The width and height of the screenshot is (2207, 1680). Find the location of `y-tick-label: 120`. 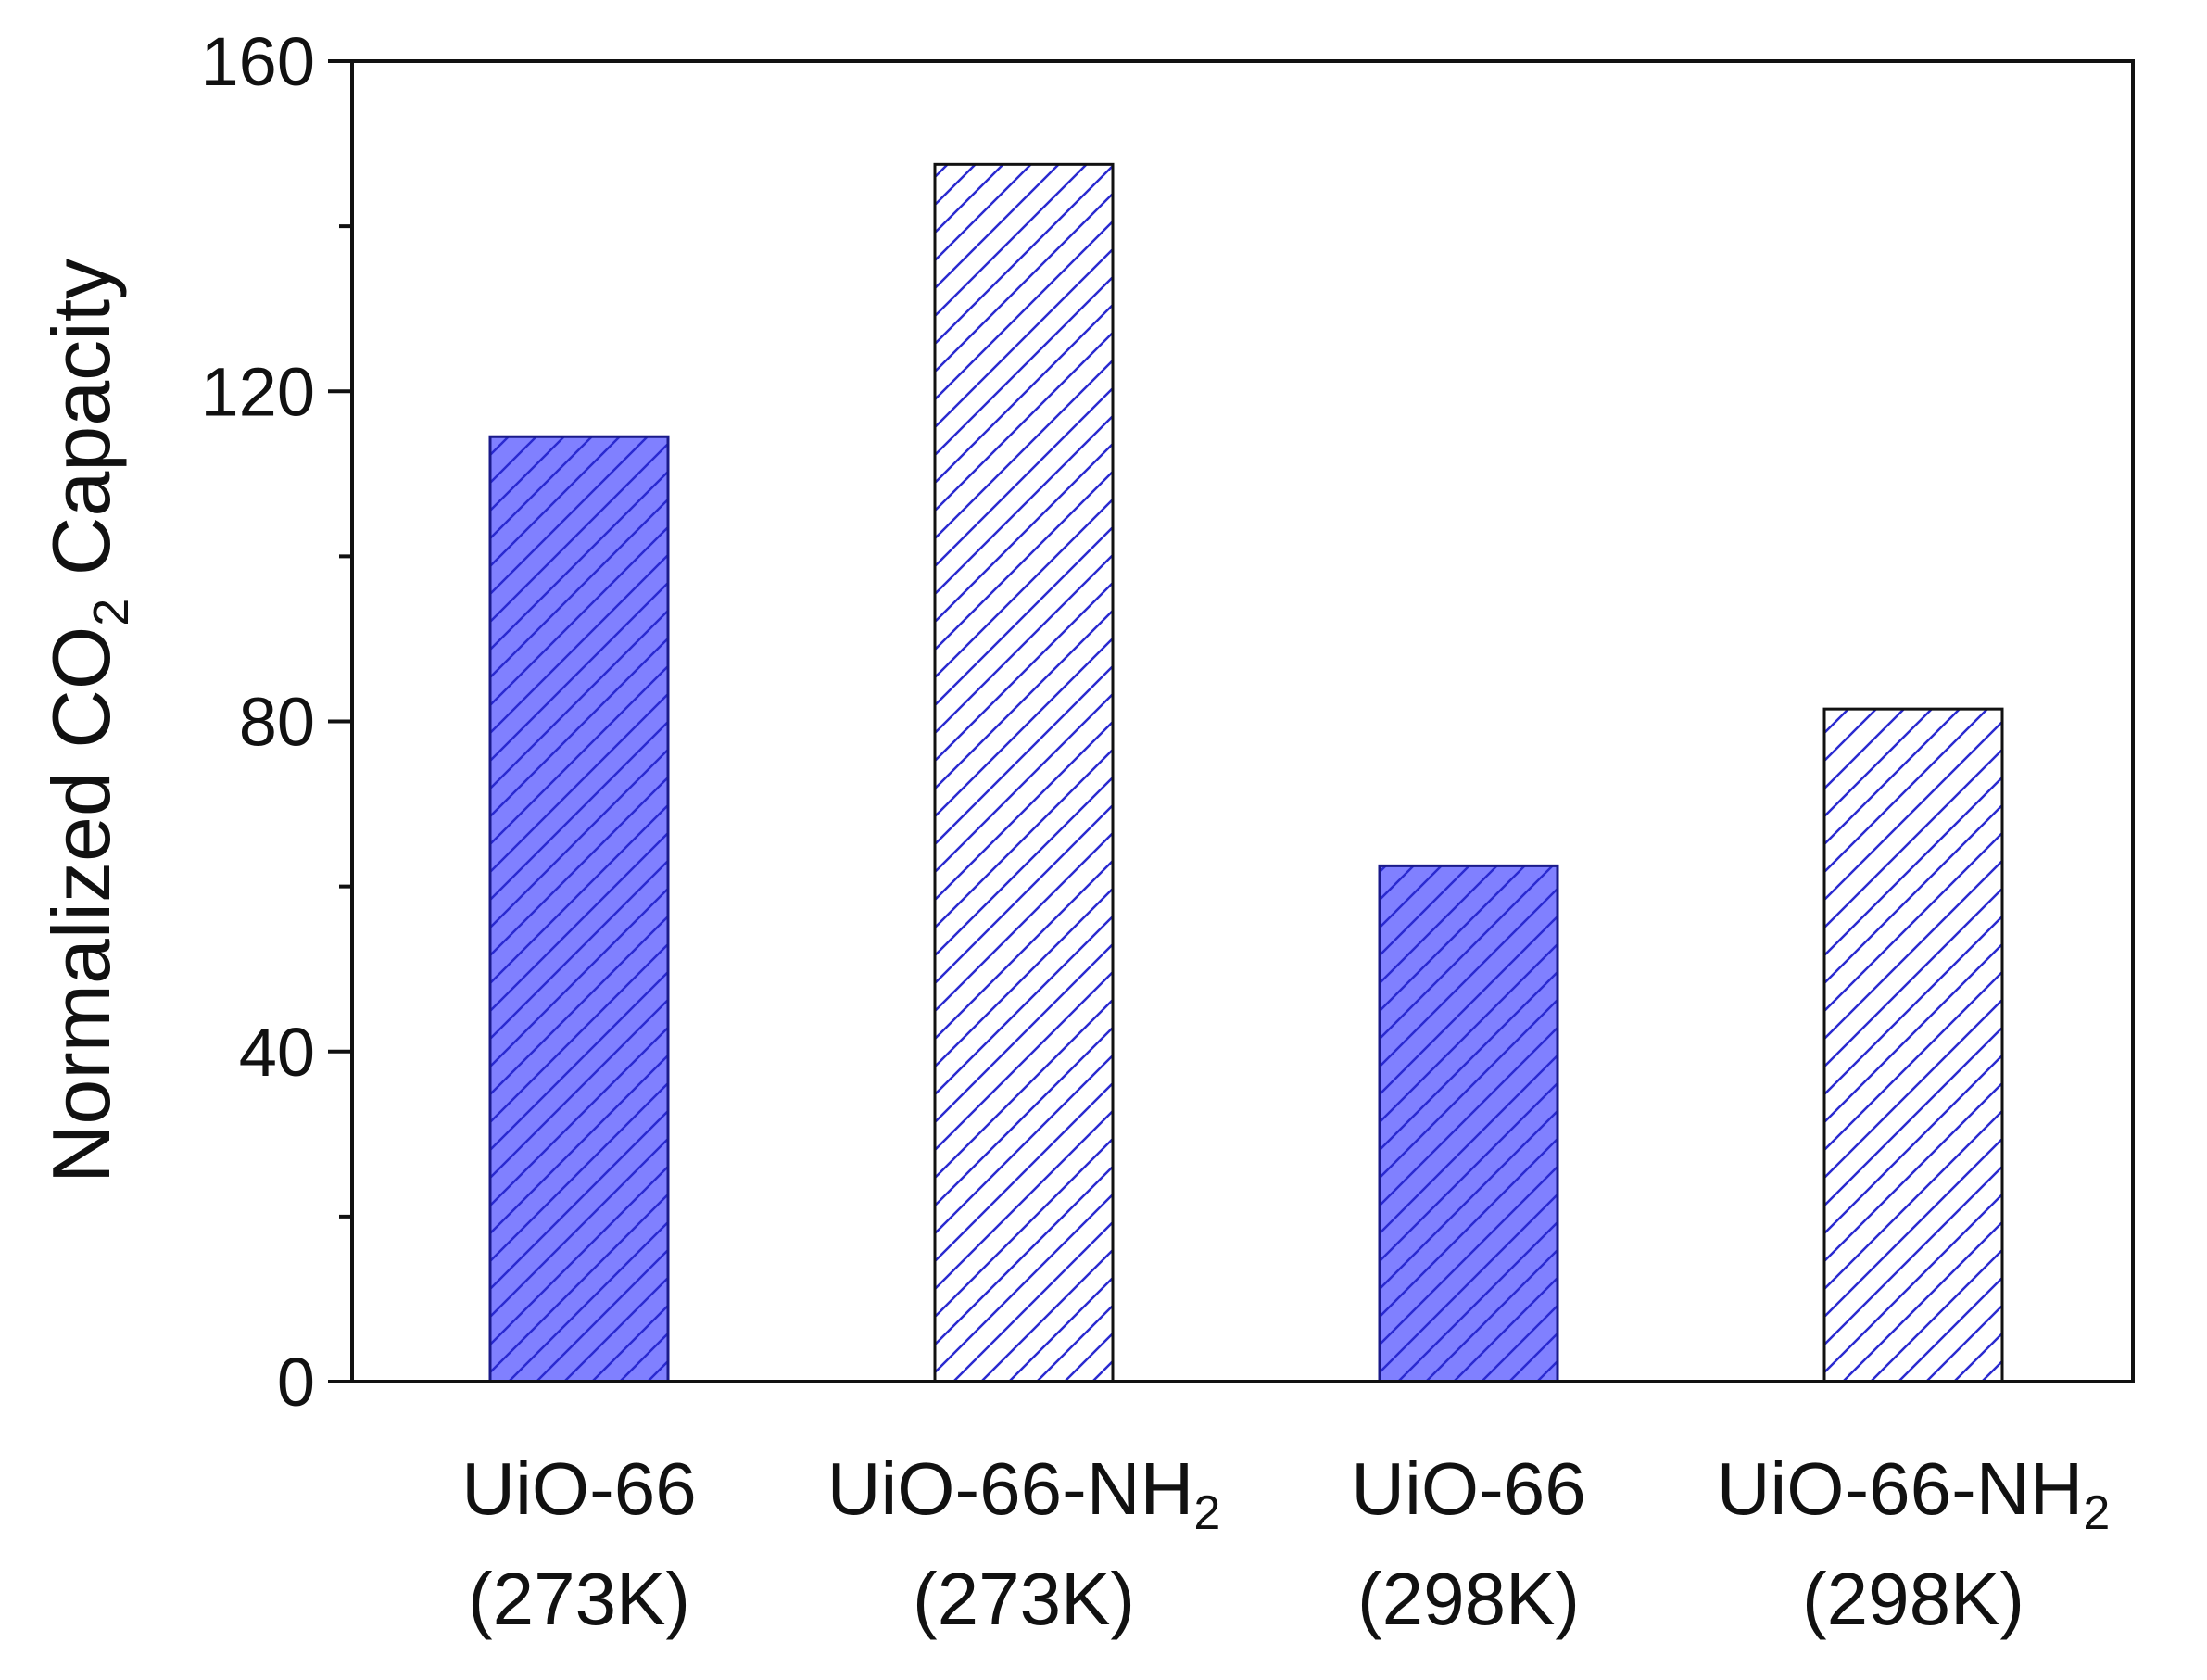

y-tick-label: 120 is located at coordinates (258, 391).